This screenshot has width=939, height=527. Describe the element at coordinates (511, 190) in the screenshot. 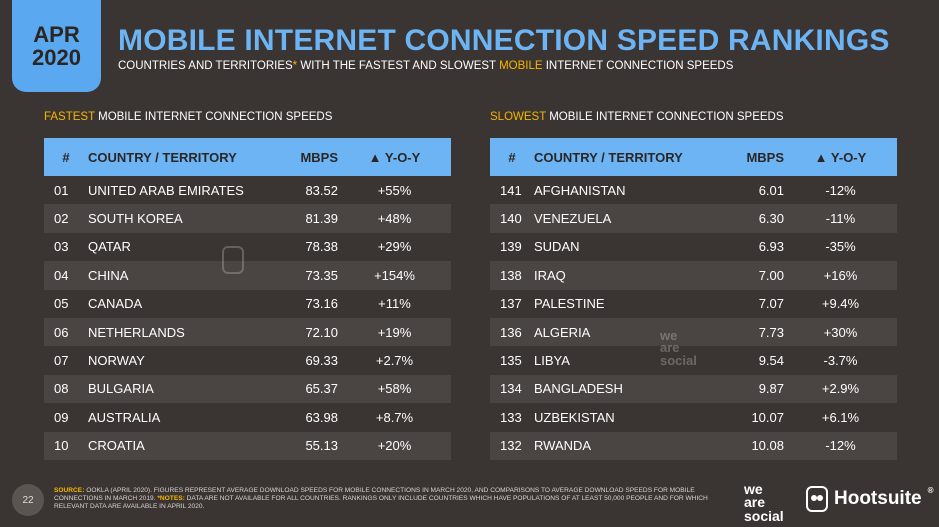

I see `rank-cell: 141` at that location.